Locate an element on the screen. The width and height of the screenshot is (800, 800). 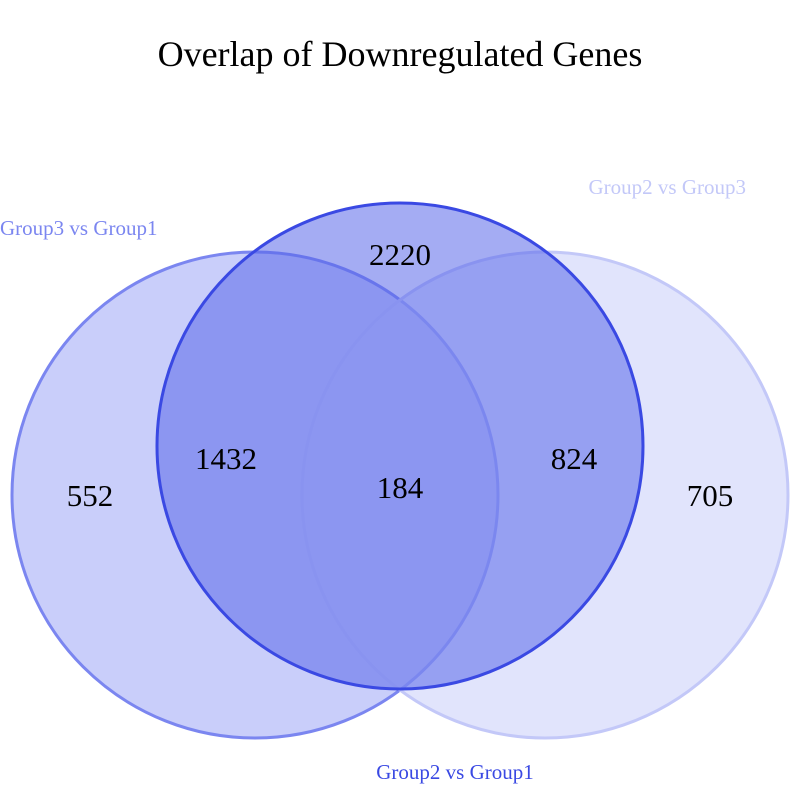
count-group3-group1-and-group2-group1: 1432 is located at coordinates (226, 458).